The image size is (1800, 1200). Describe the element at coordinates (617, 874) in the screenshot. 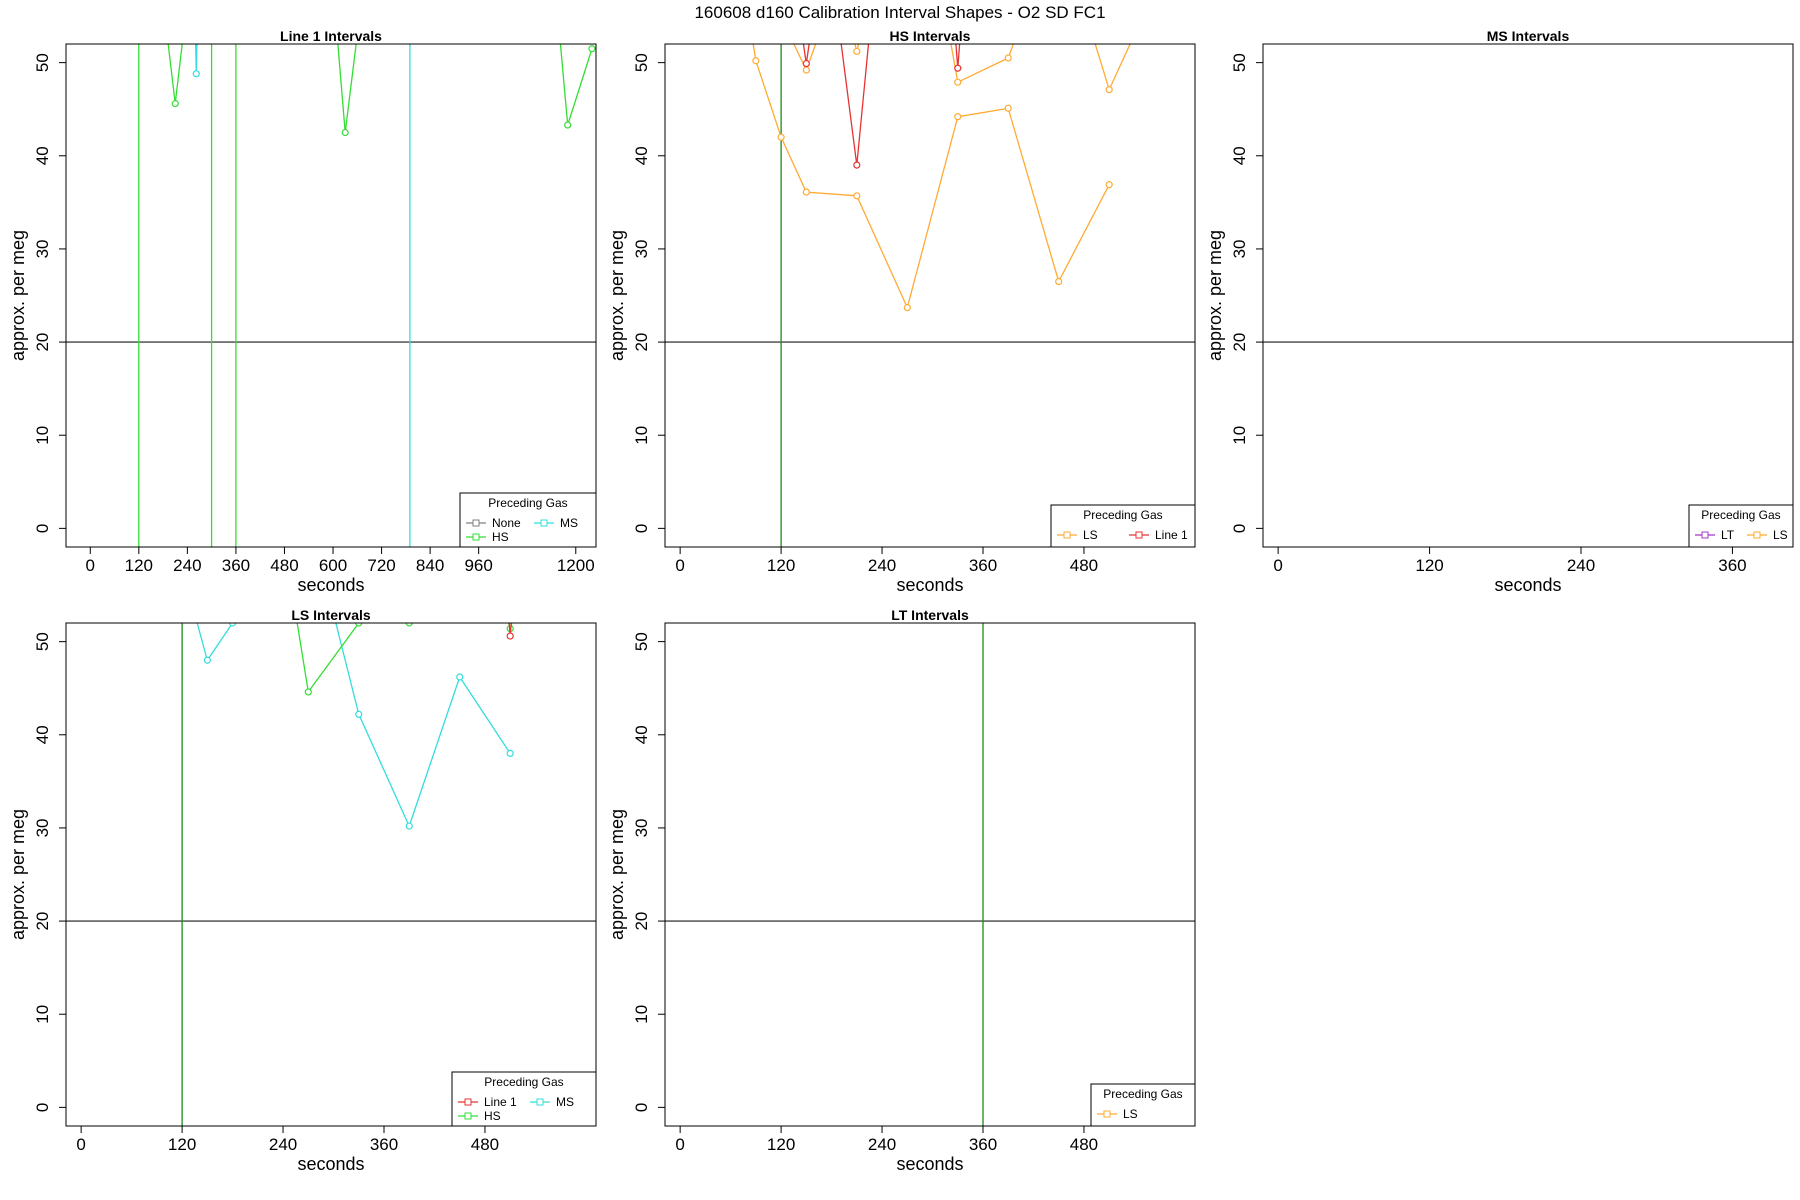

I see `y-axis-label: approx. per meg` at that location.